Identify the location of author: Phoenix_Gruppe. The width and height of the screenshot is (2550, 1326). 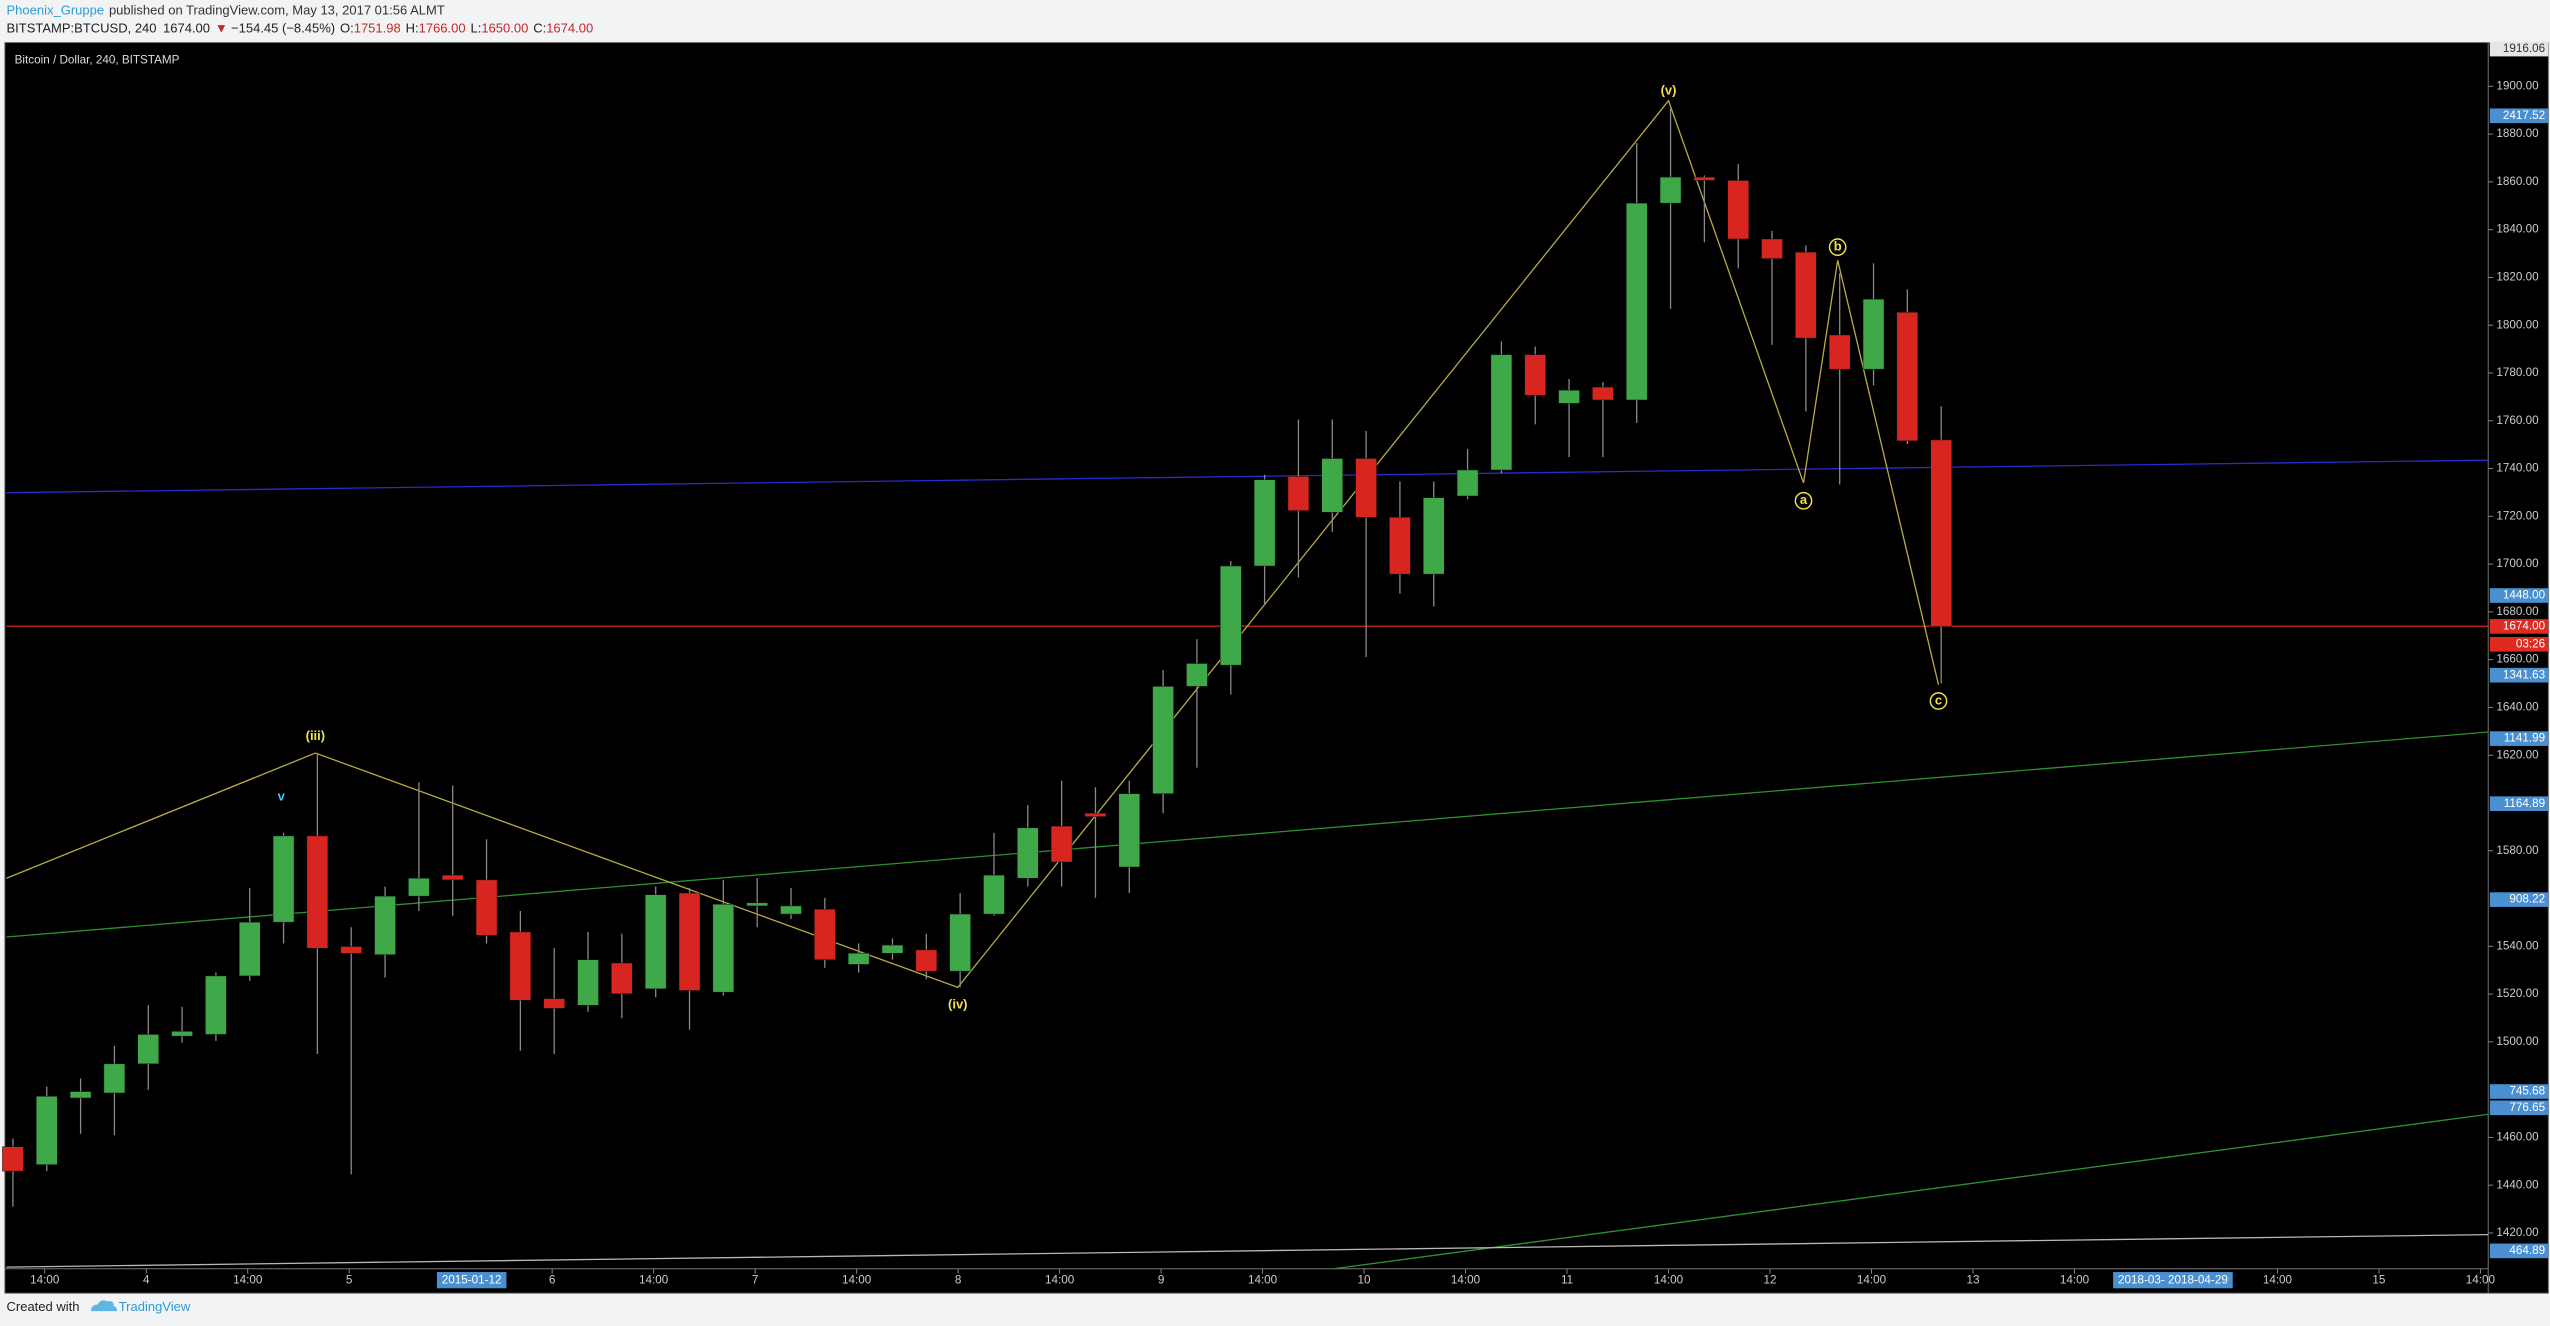
(56, 10).